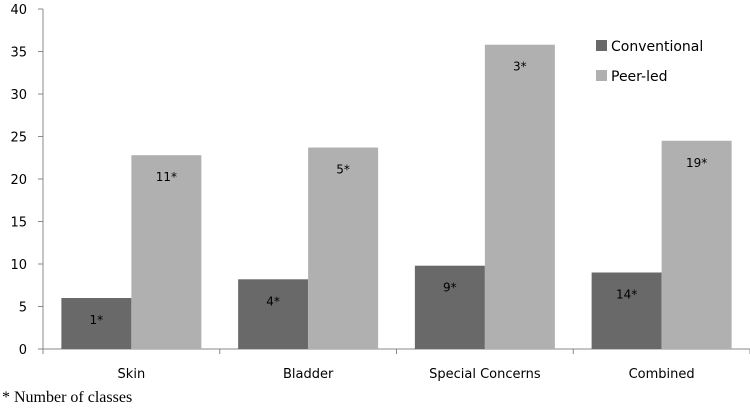  Describe the element at coordinates (649, 62) in the screenshot. I see `legend: Conventional Peer-led` at that location.